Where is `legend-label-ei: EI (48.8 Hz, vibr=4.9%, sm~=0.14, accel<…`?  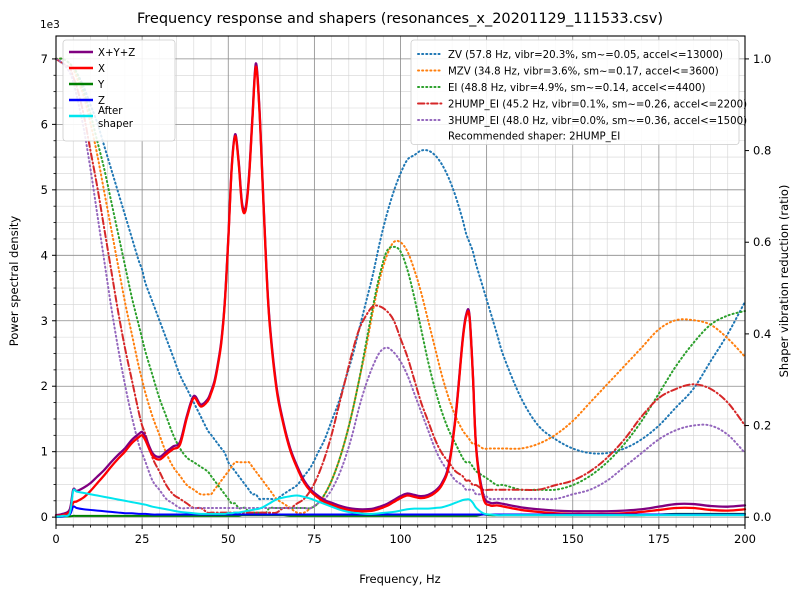 legend-label-ei: EI (48.8 Hz, vibr=4.9%, sm~=0.14, accel<… is located at coordinates (576, 88).